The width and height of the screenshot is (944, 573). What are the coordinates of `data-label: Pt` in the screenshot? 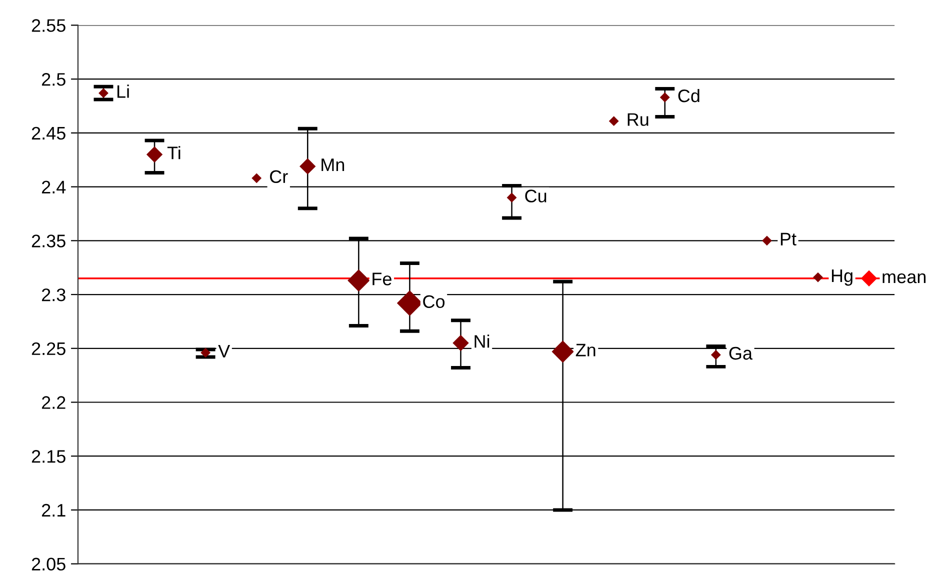 It's located at (788, 239).